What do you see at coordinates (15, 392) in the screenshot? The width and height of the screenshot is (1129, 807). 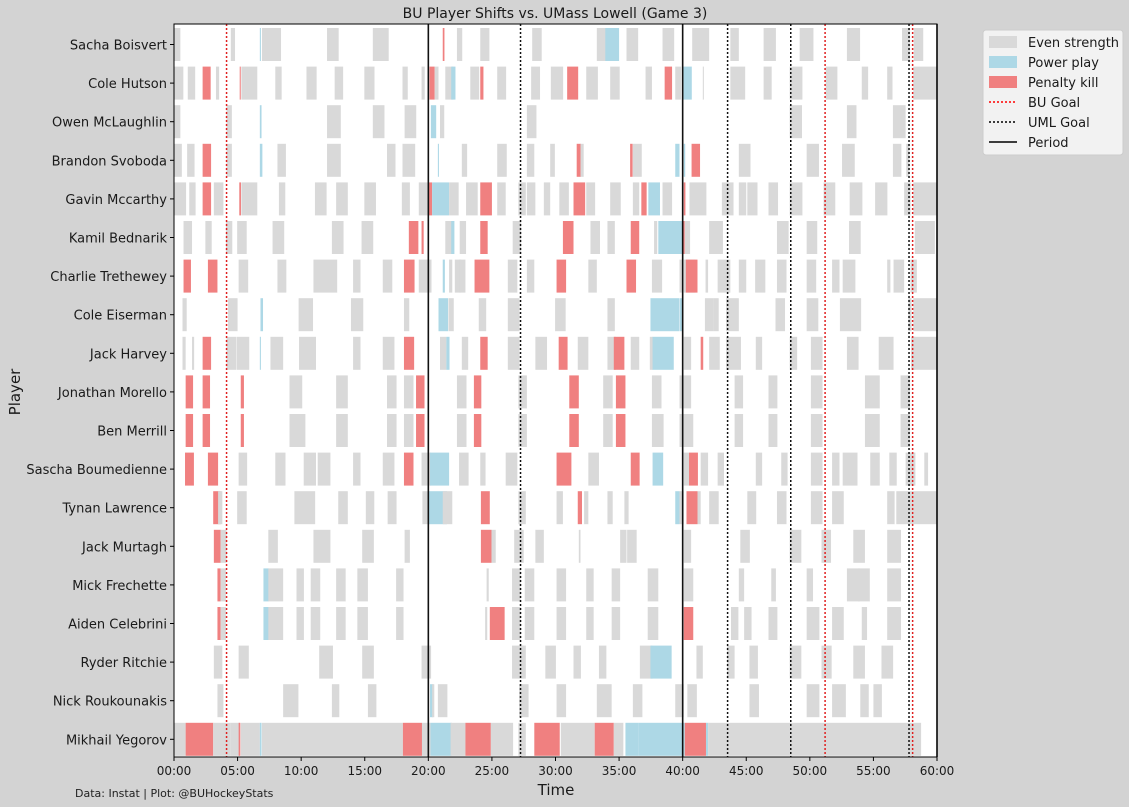 I see `y-axis-label: Player` at bounding box center [15, 392].